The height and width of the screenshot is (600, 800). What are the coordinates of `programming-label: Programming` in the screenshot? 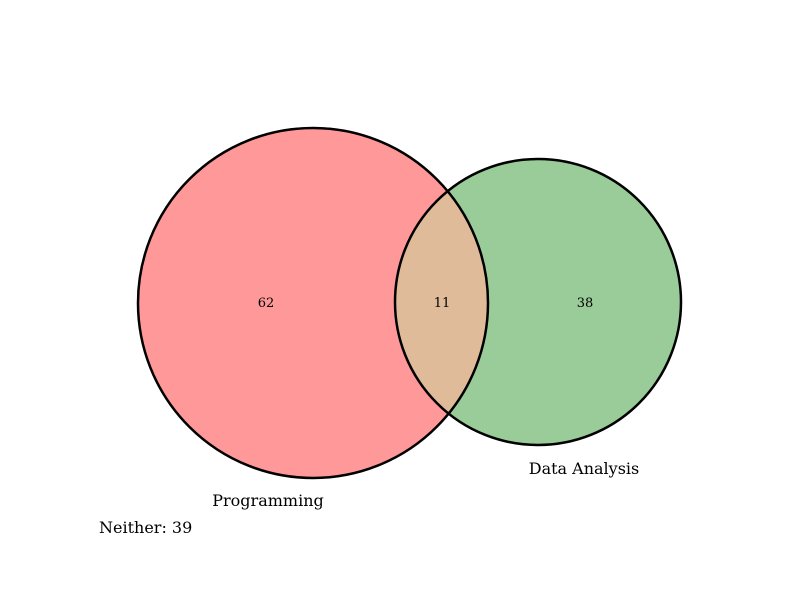 It's located at (267, 500).